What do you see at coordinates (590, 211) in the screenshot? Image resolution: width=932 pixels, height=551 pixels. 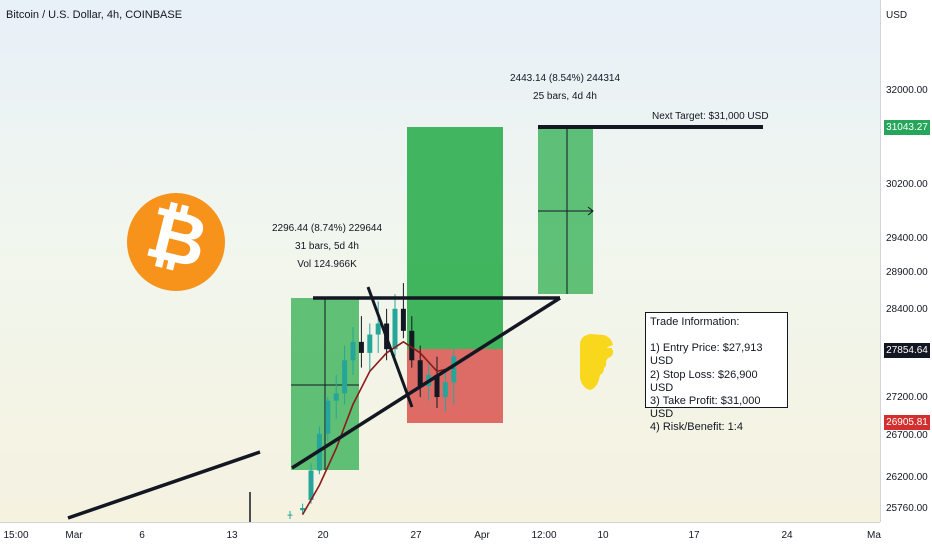 I see `measure-right-arrow` at bounding box center [590, 211].